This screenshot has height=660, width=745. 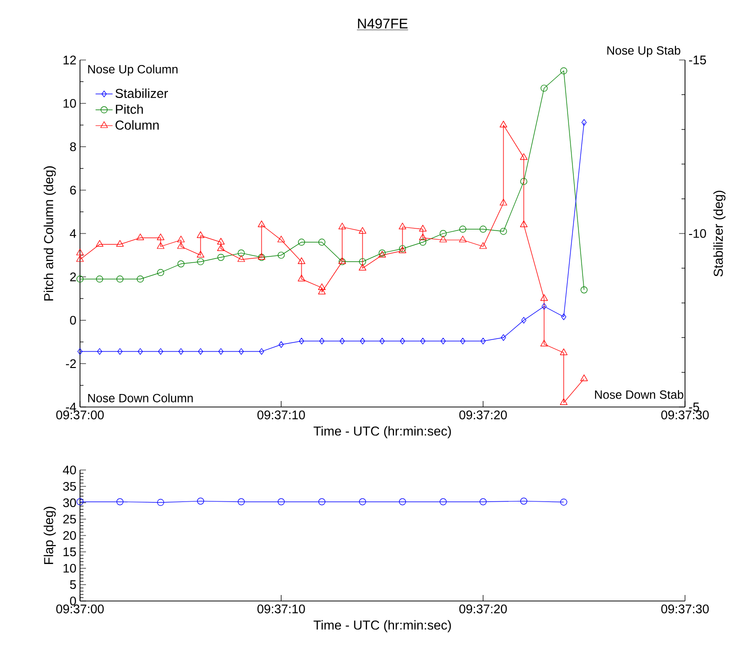 What do you see at coordinates (73, 147) in the screenshot?
I see `y-tick-label: 8` at bounding box center [73, 147].